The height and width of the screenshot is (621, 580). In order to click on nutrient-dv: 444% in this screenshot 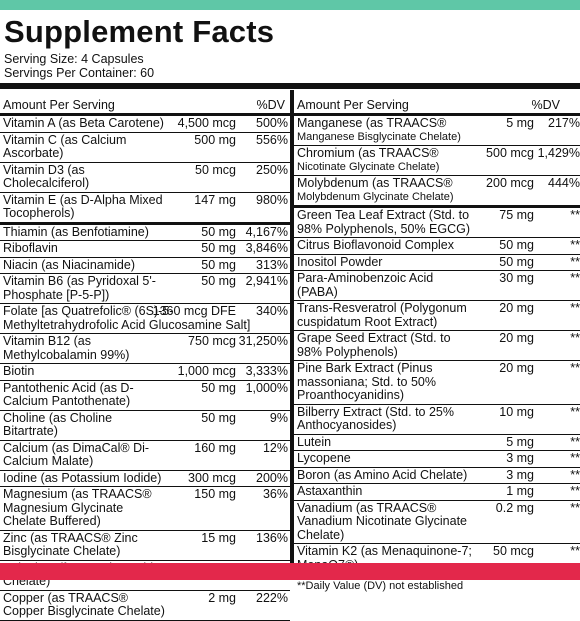, I will do `click(564, 183)`.